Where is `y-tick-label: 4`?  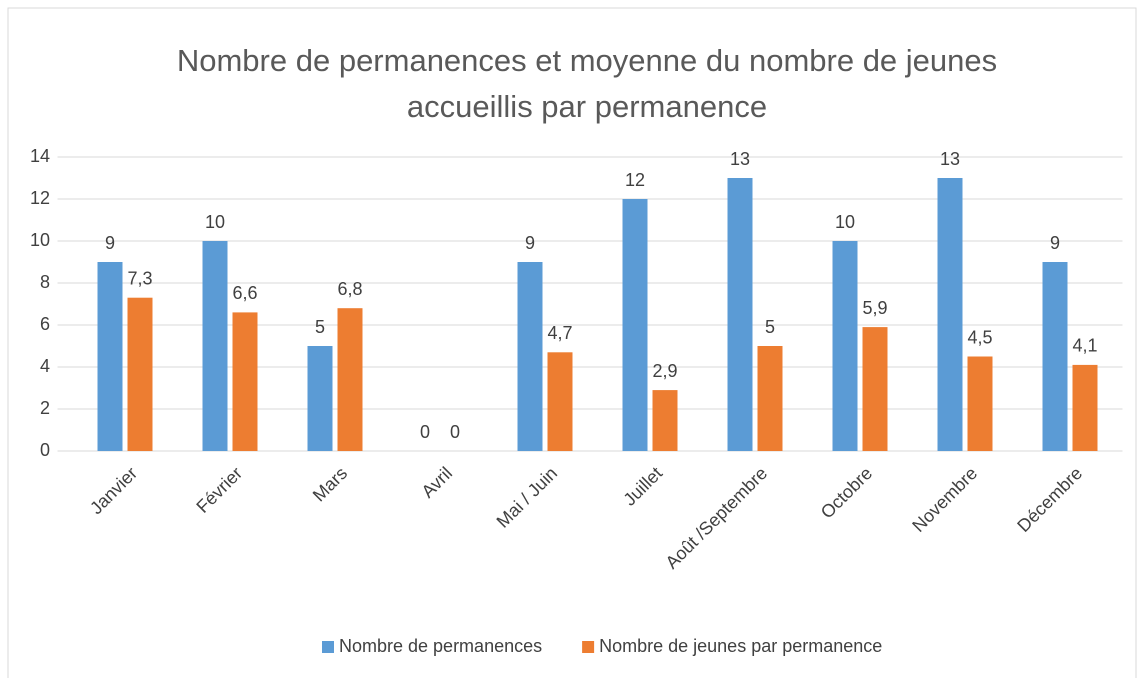
y-tick-label: 4 is located at coordinates (45, 366).